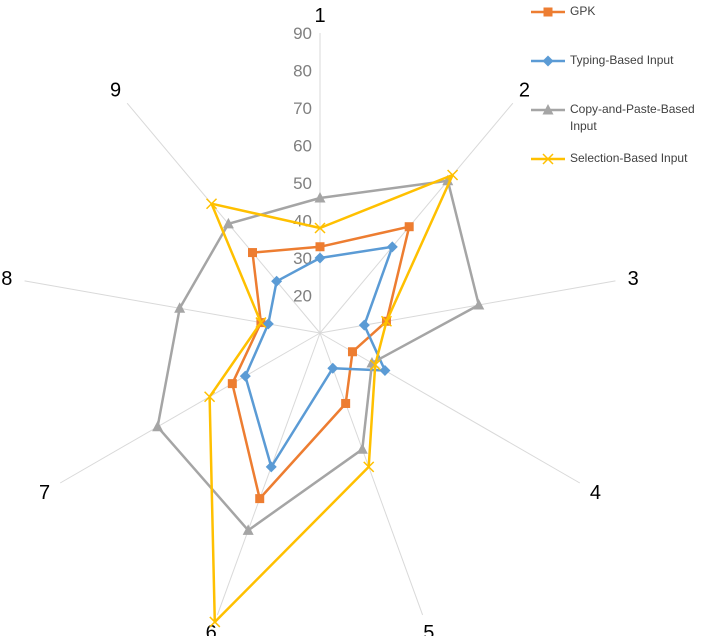  I want to click on series-typing-based-input, so click(318, 357).